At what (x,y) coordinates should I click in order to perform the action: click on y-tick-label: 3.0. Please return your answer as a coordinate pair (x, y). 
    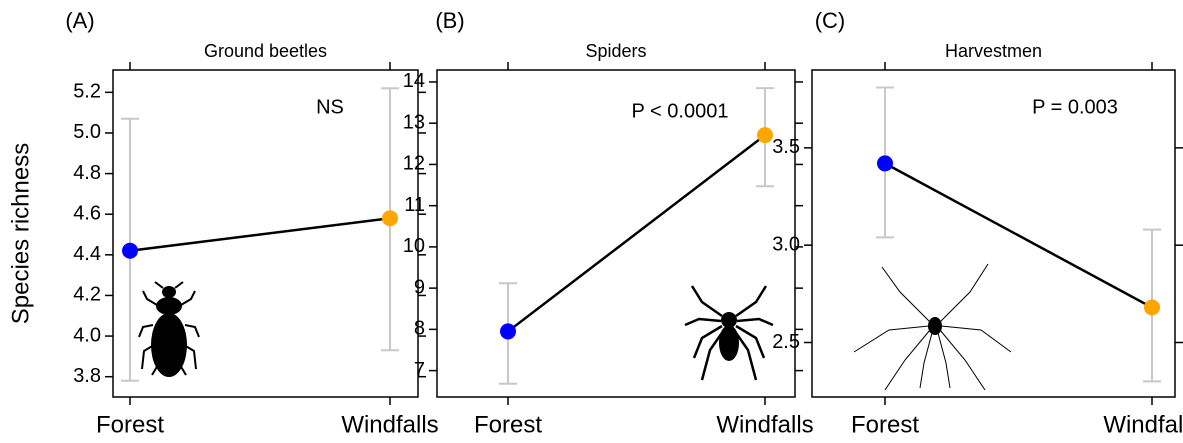
    Looking at the image, I should click on (786, 244).